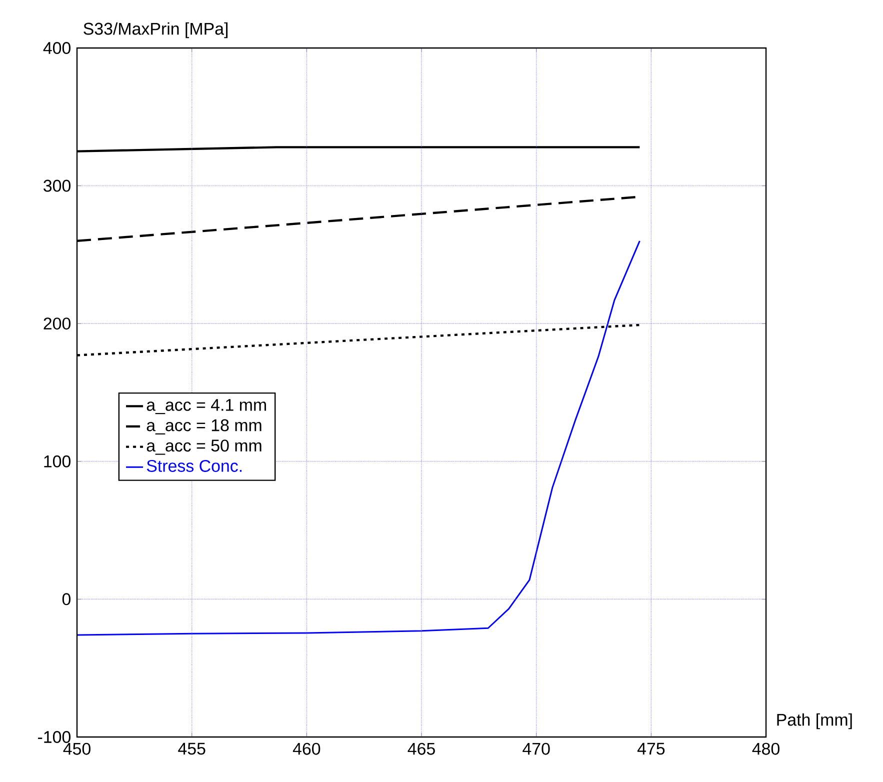 This screenshot has height=782, width=883. I want to click on legend-label: Stress Conc., so click(194, 466).